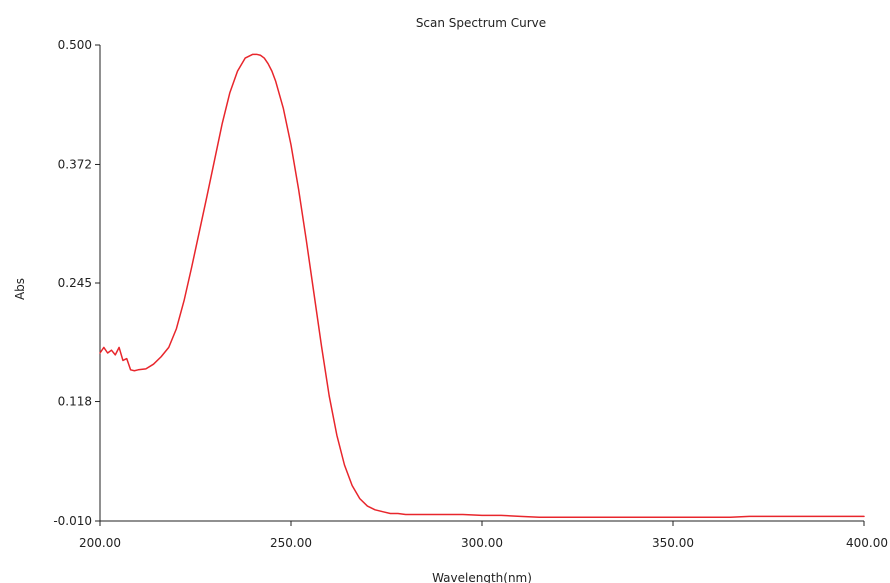 This screenshot has height=583, width=890. What do you see at coordinates (481, 23) in the screenshot?
I see `chart-title: Scan Spectrum Curve` at bounding box center [481, 23].